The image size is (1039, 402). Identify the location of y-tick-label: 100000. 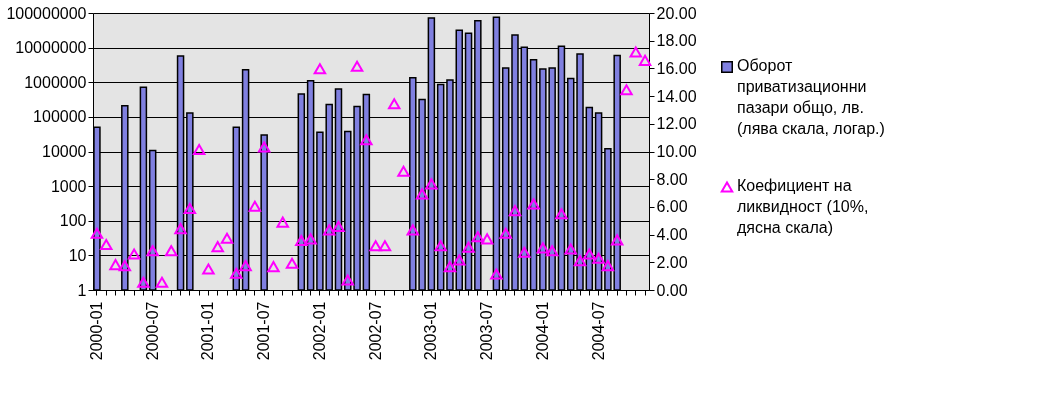
(60, 117).